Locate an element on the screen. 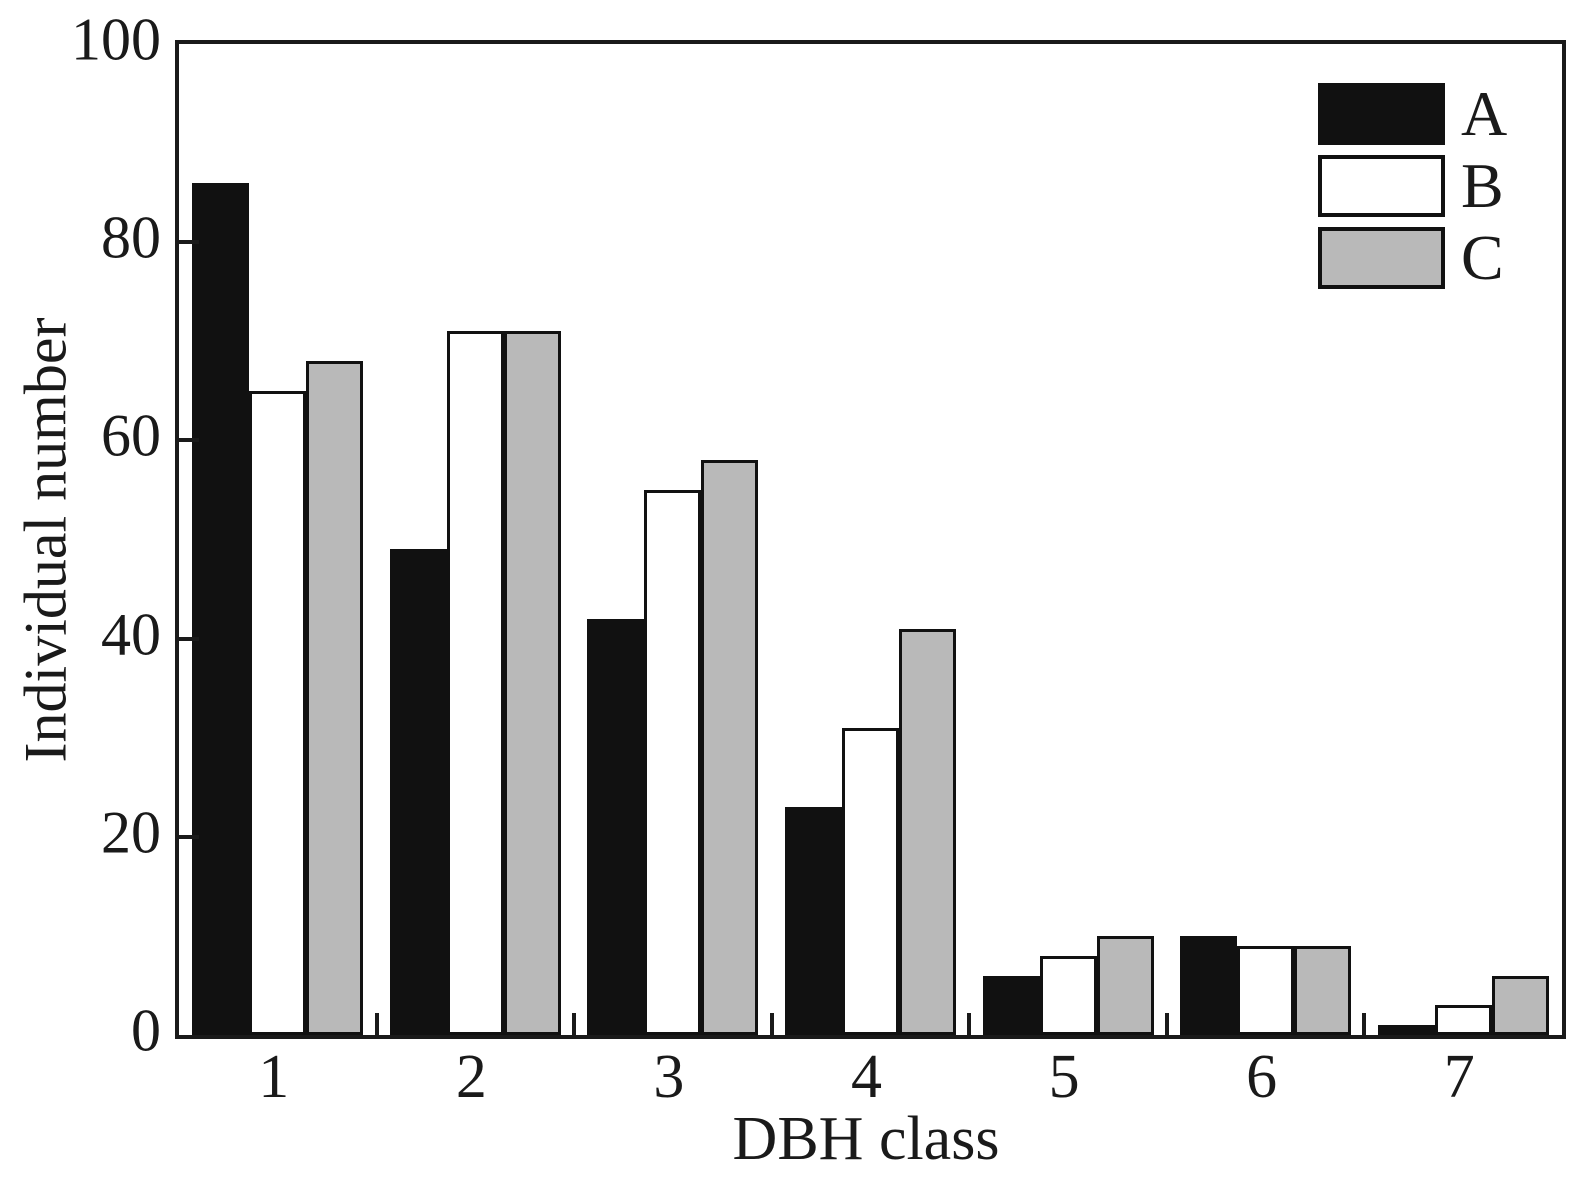  x-tick-label-7: 7 is located at coordinates (1459, 1077).